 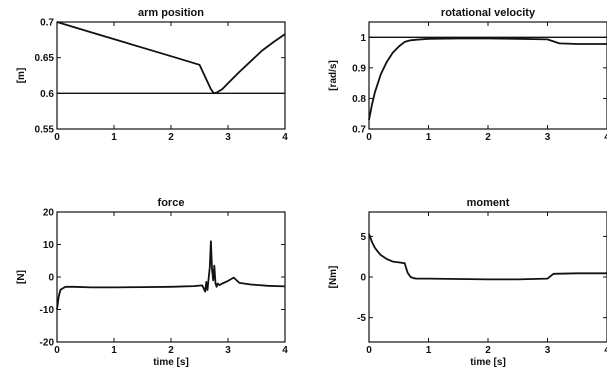 What do you see at coordinates (285, 350) in the screenshot?
I see `force-x-tick-label: 4` at bounding box center [285, 350].